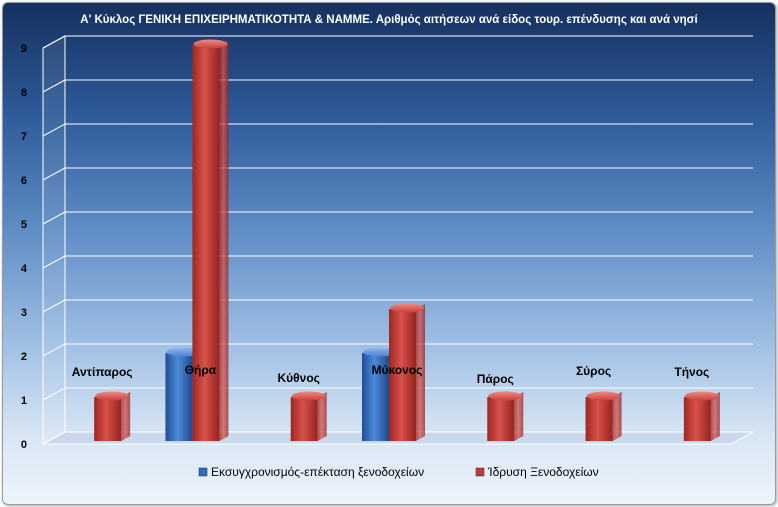 The height and width of the screenshot is (507, 778). I want to click on chart-side-wall, so click(54, 240).